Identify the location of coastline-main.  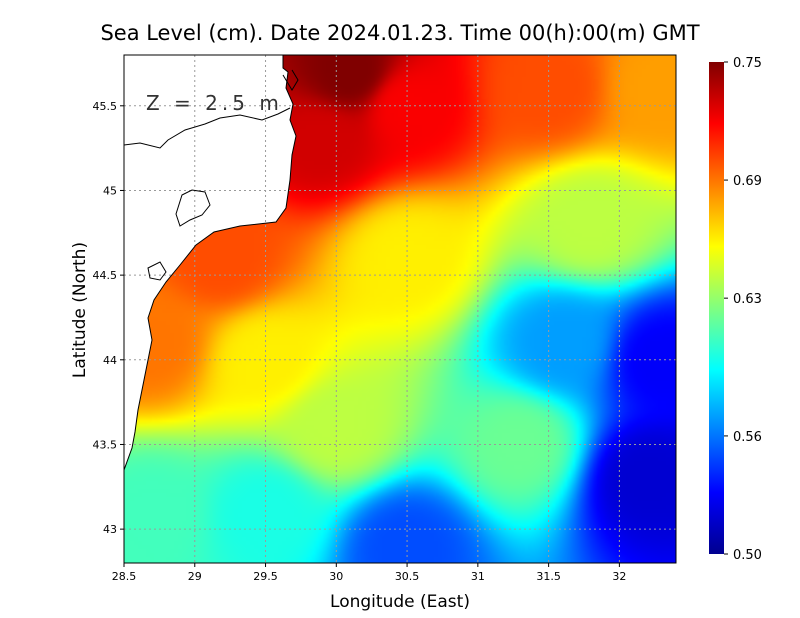
(210, 263).